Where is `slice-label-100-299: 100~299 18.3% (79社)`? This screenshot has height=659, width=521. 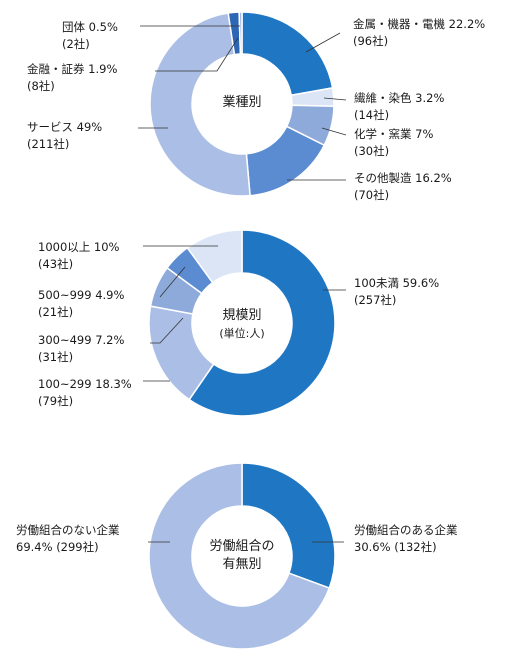 slice-label-100-299: 100~299 18.3% (79社) is located at coordinates (85, 392).